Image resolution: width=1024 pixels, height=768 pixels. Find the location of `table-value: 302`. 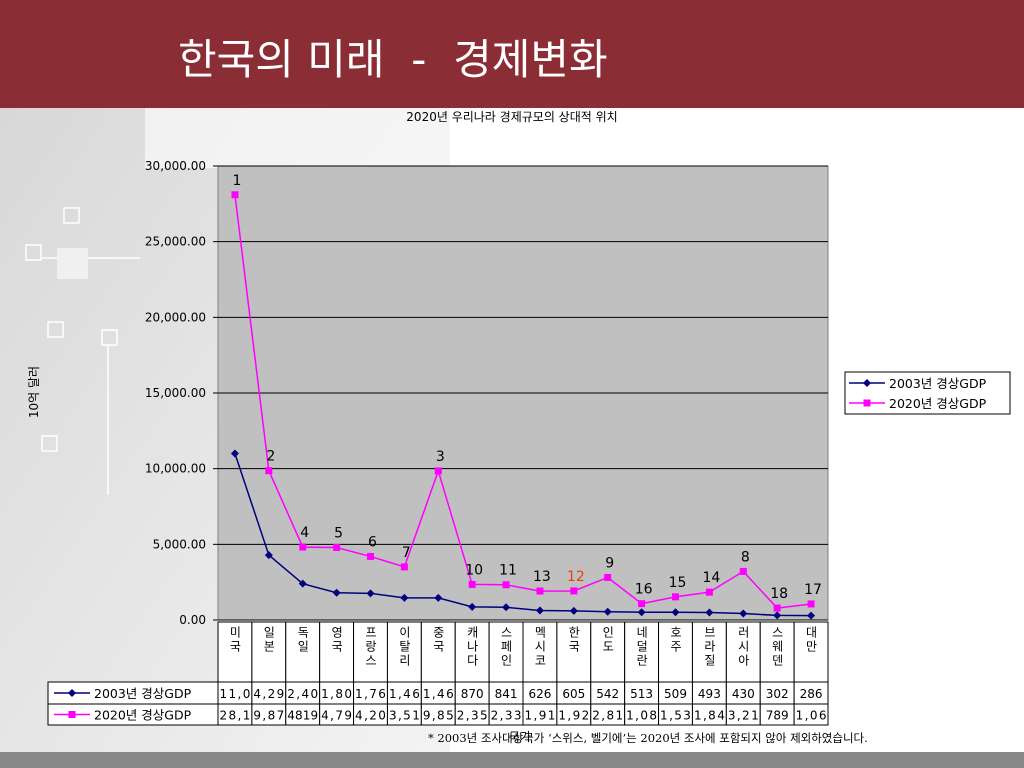

table-value: 302 is located at coordinates (777, 694).